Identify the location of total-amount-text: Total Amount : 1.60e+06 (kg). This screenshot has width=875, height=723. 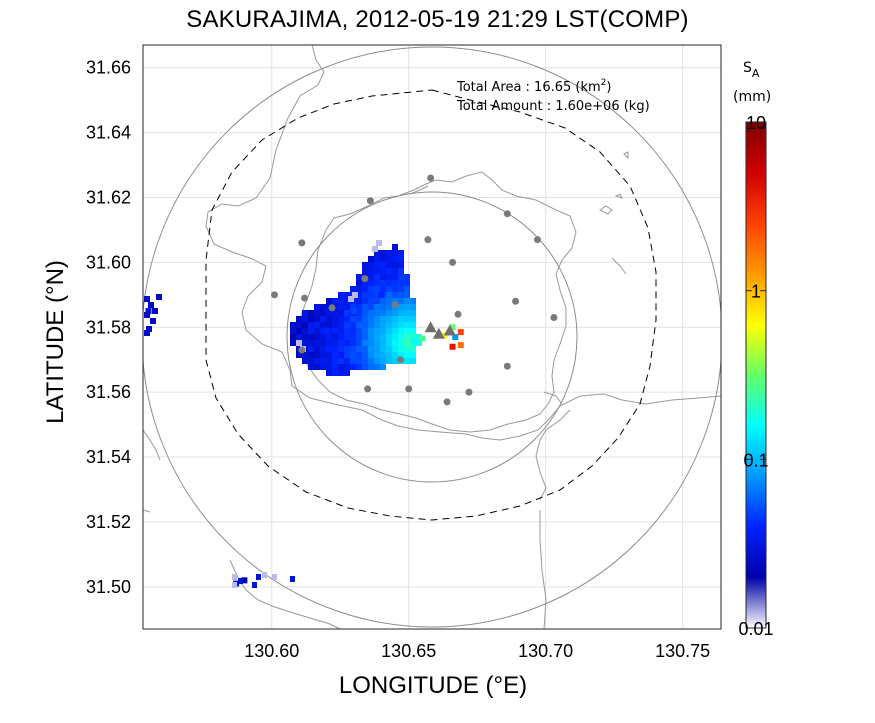
(553, 106).